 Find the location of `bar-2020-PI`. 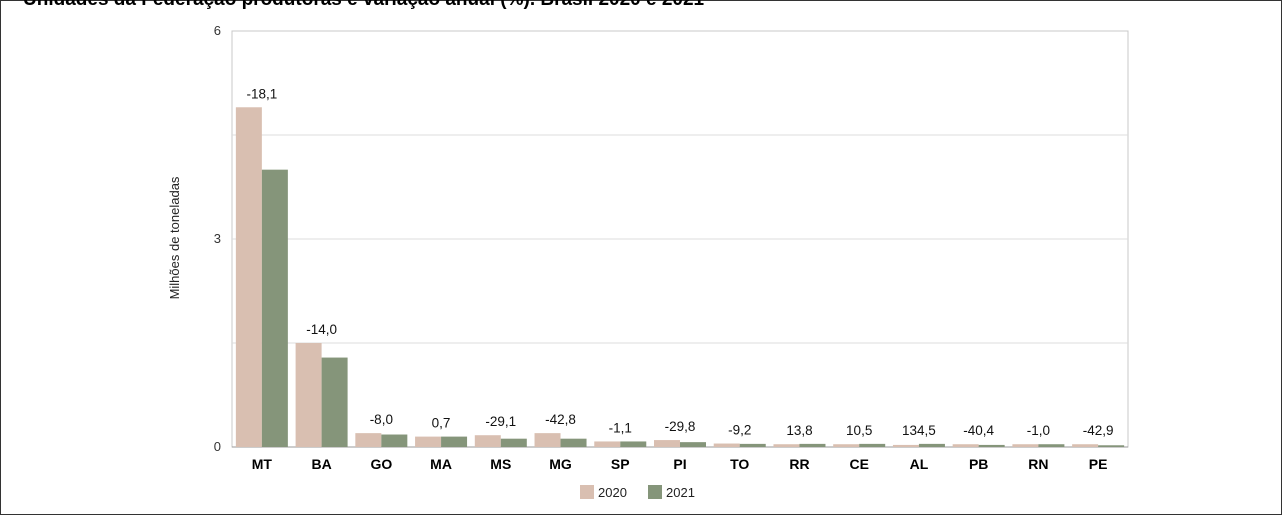

bar-2020-PI is located at coordinates (667, 443).